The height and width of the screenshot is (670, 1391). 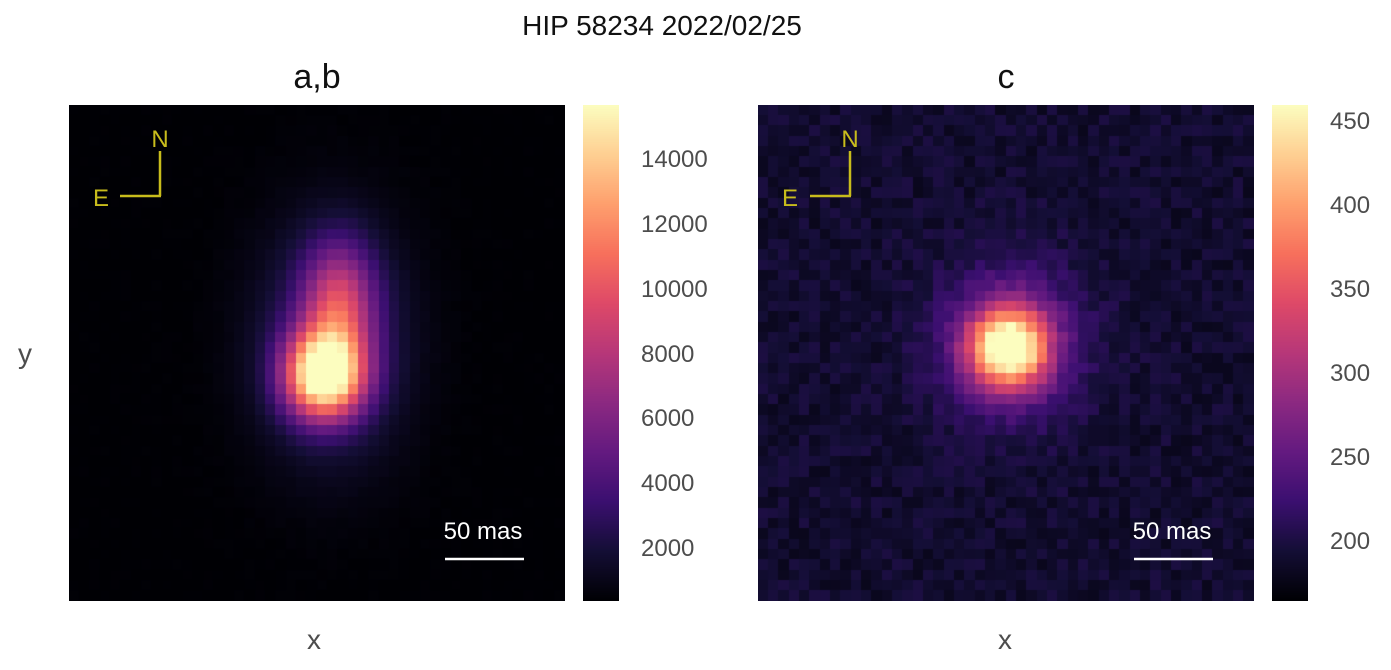 What do you see at coordinates (668, 354) in the screenshot?
I see `colorbar-ab-tick-8000: 8000` at bounding box center [668, 354].